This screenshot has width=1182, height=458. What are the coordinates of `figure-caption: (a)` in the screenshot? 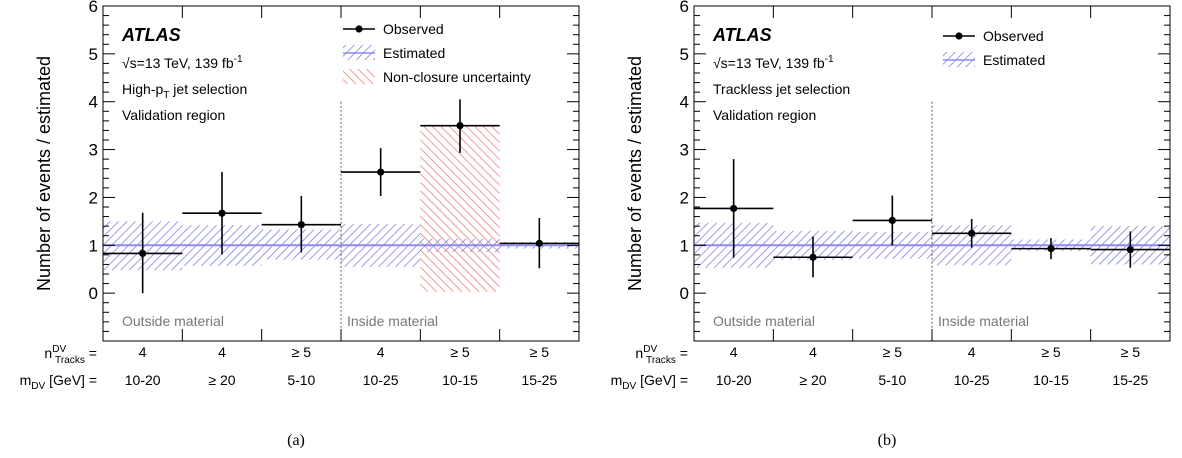 It's located at (296, 440).